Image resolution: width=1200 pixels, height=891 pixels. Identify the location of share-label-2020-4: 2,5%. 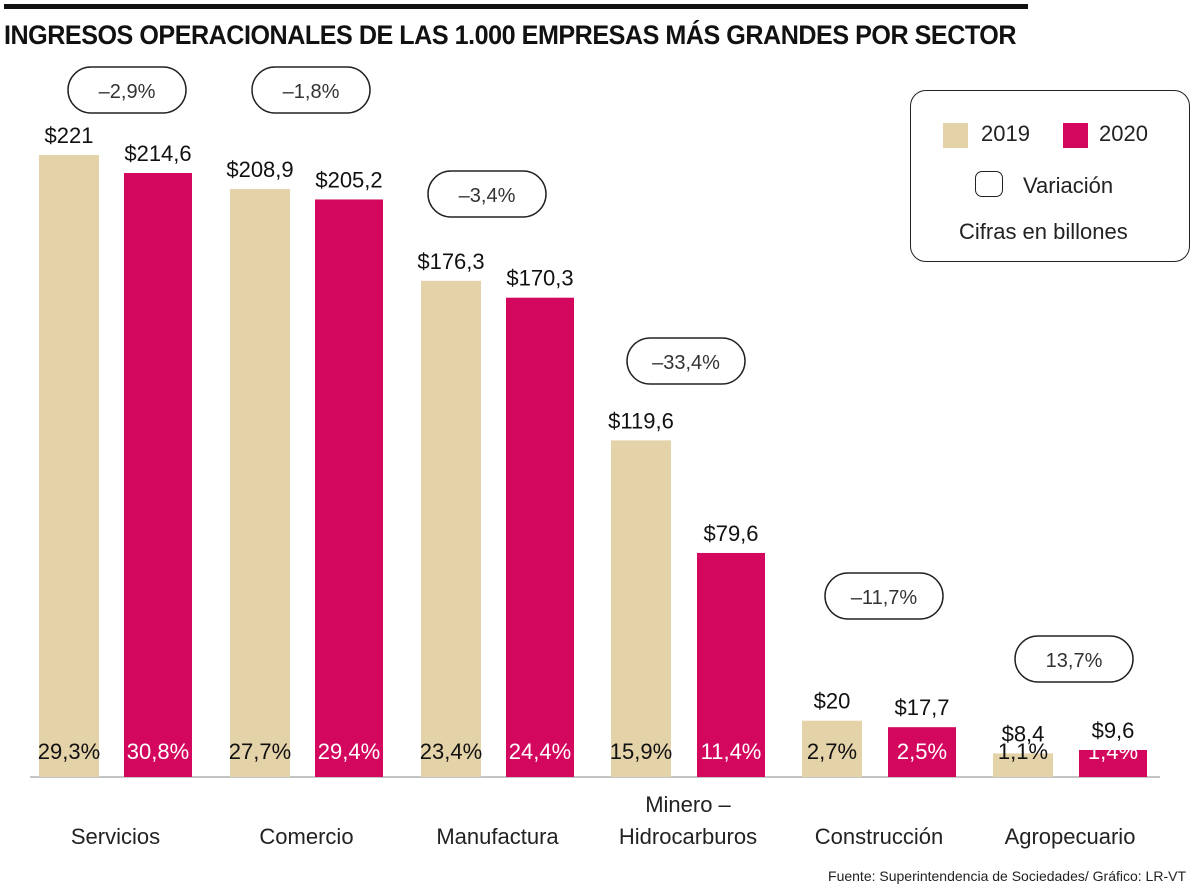
(922, 751).